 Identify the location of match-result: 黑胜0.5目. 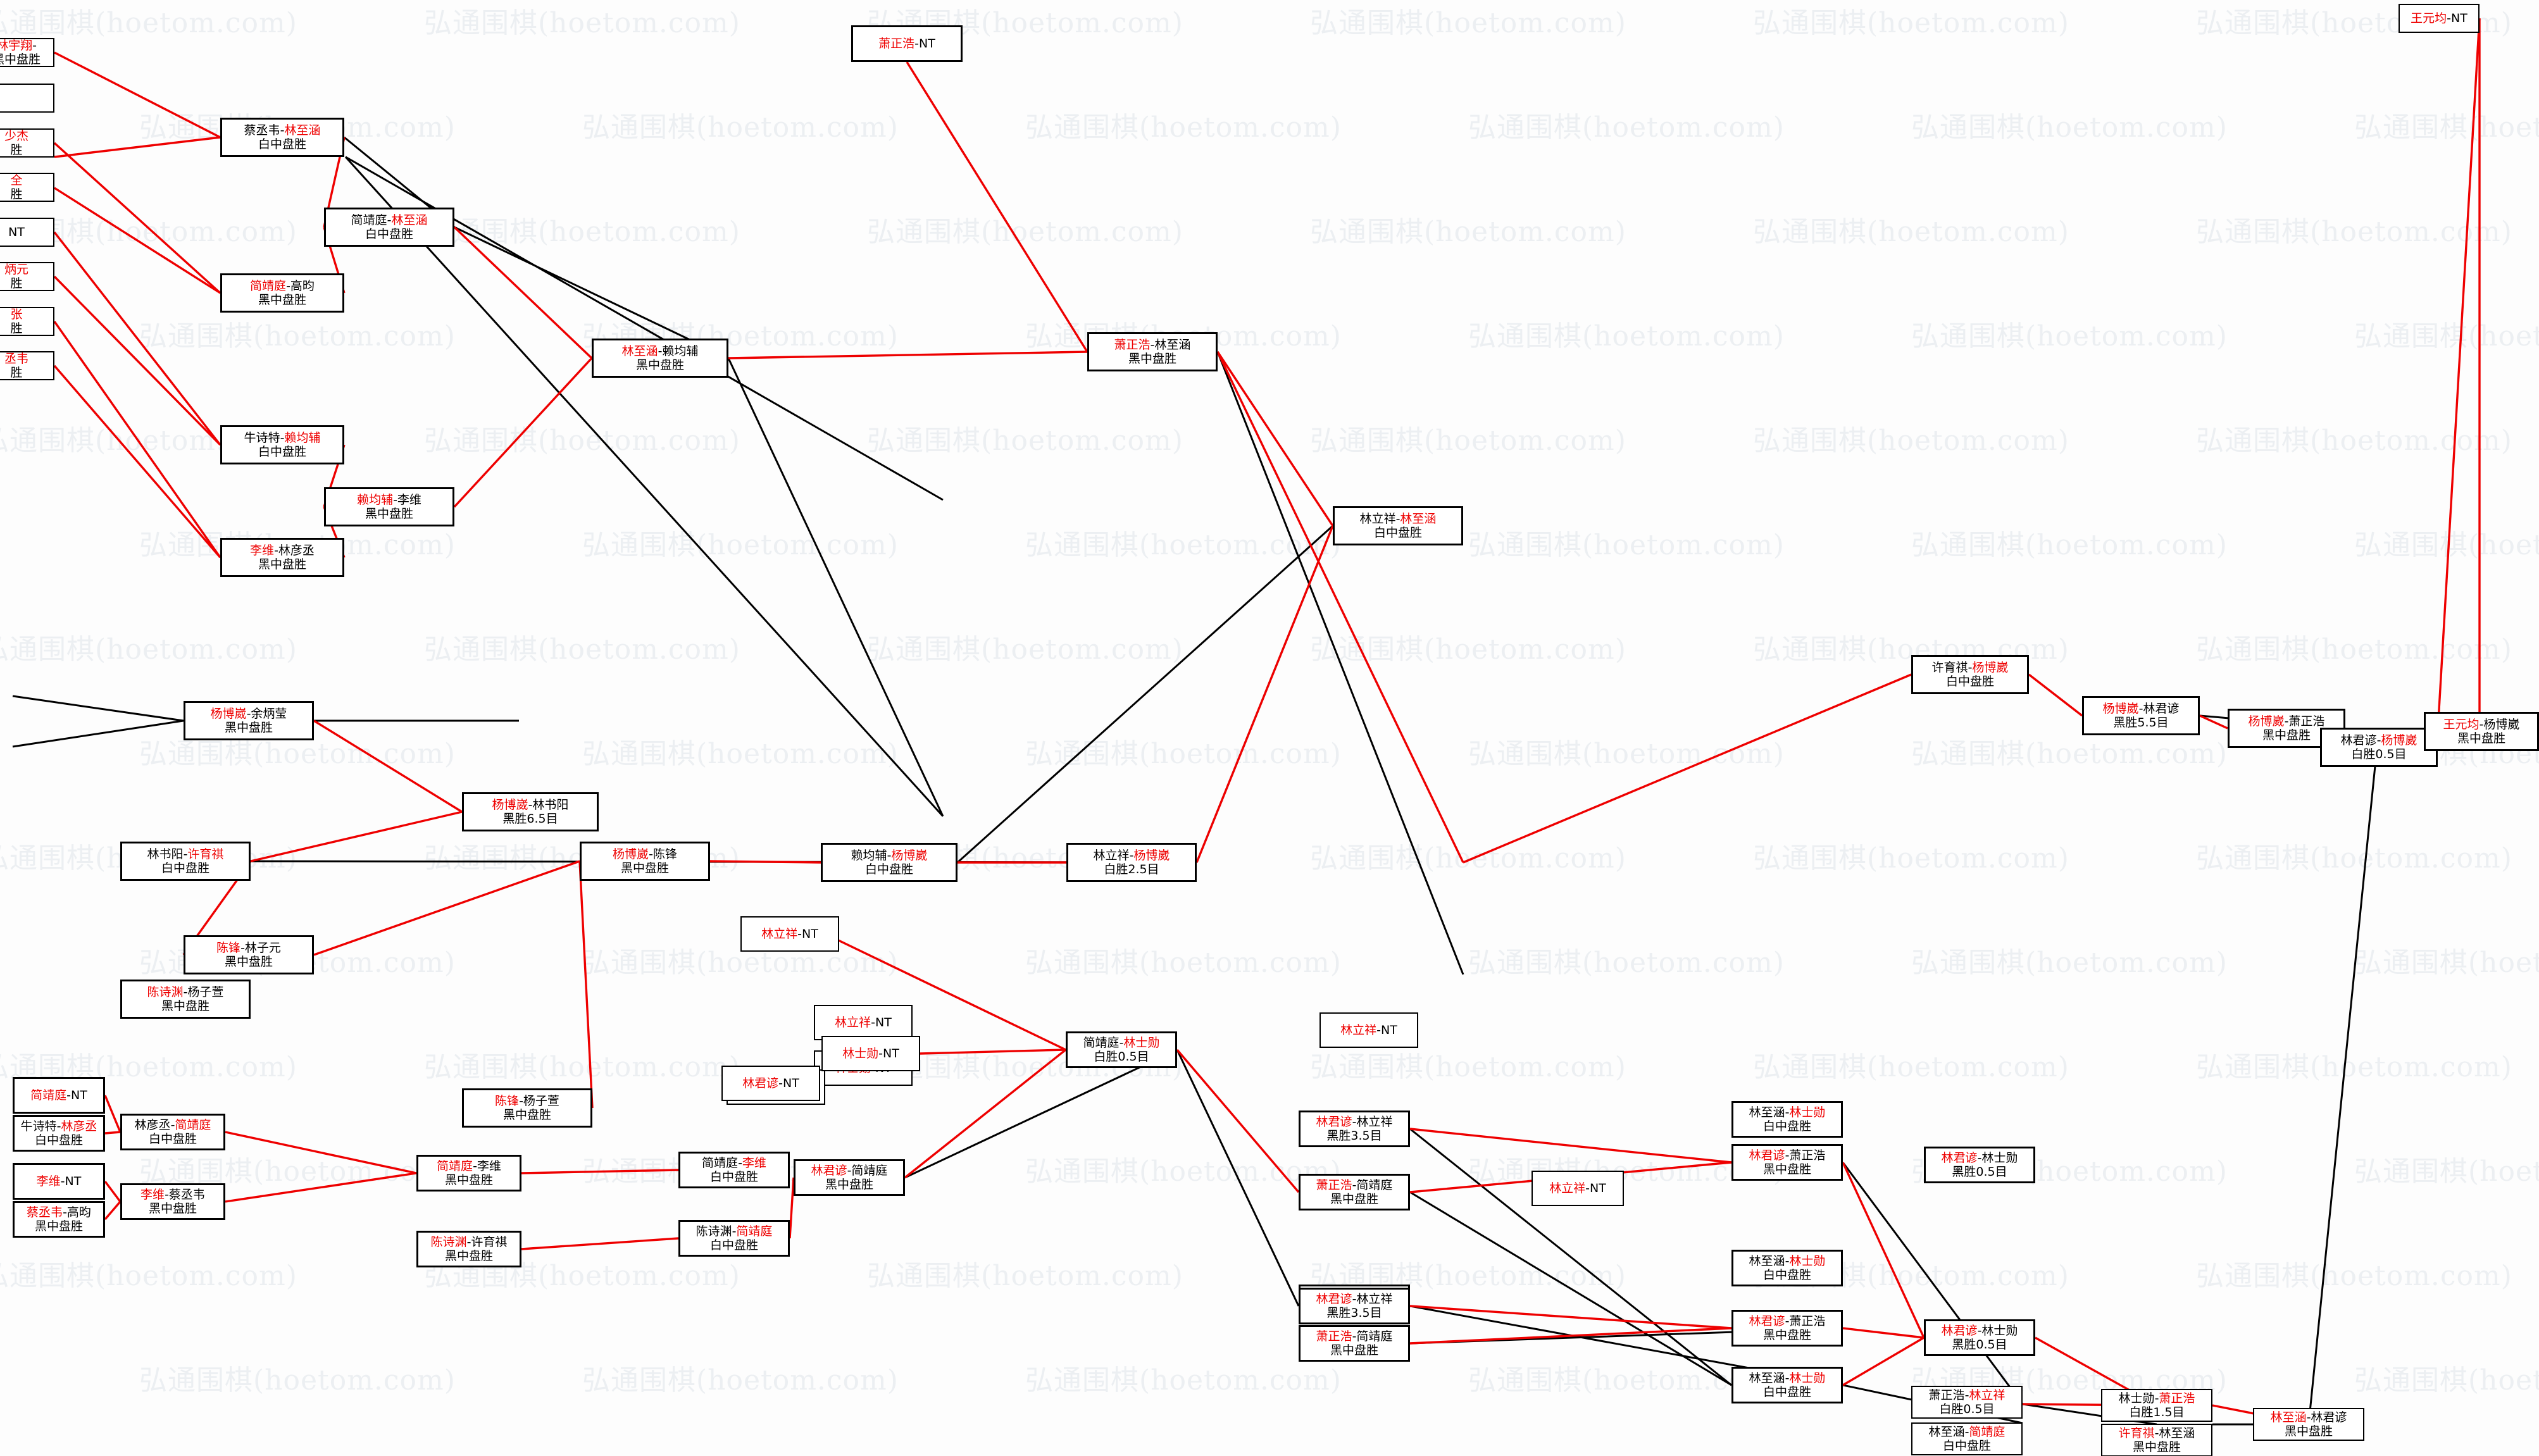
(1980, 1345).